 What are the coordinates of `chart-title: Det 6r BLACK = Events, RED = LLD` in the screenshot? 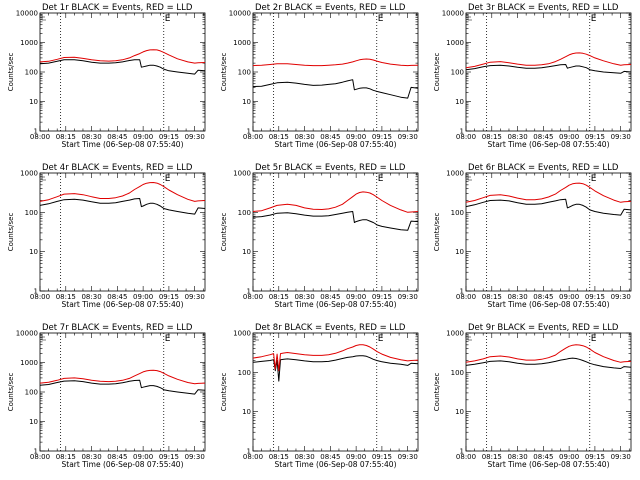 It's located at (543, 168).